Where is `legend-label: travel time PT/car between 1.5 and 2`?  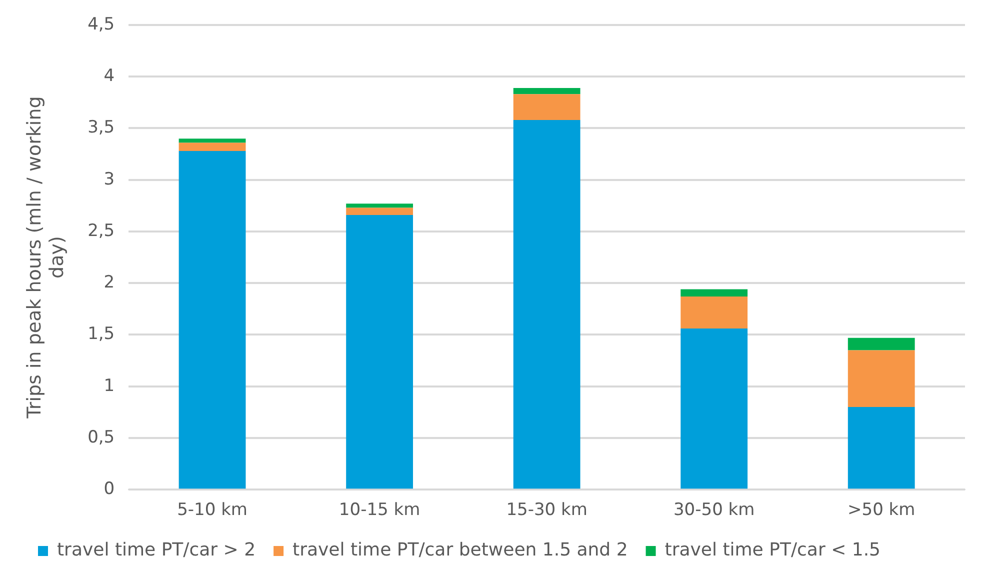 legend-label: travel time PT/car between 1.5 and 2 is located at coordinates (460, 550).